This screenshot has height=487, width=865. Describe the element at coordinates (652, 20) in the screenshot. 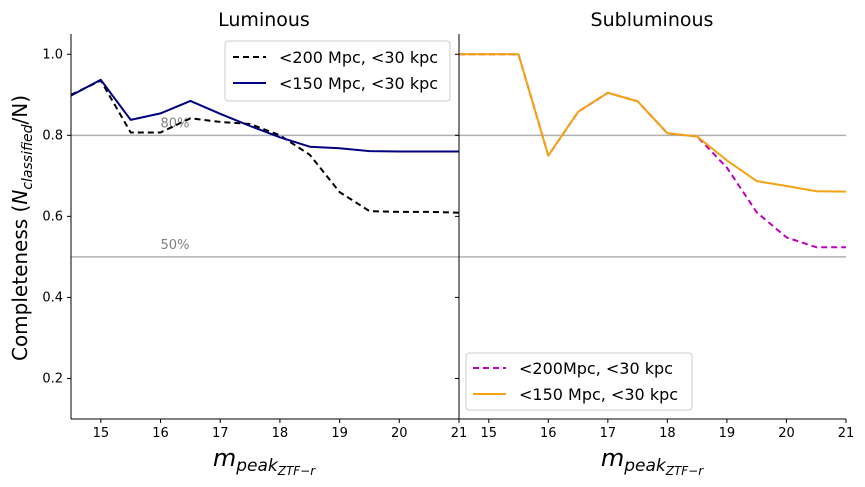

I see `panel-title-subluminous: Subluminous` at that location.